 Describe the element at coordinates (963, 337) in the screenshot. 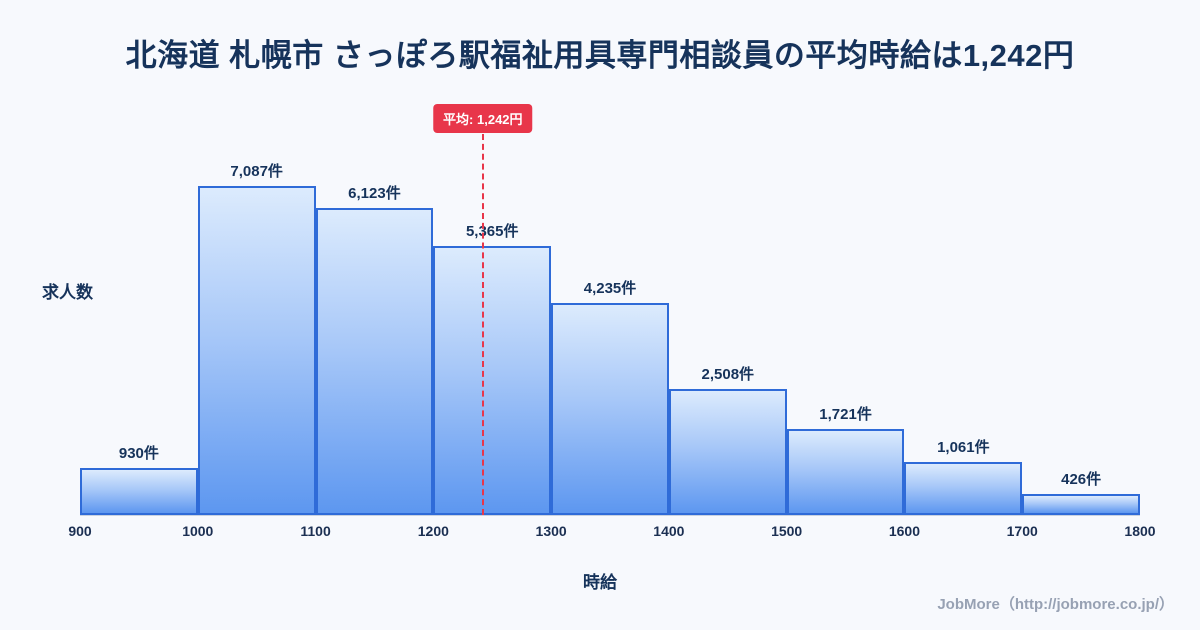

I see `bar-group: 1,061件` at that location.